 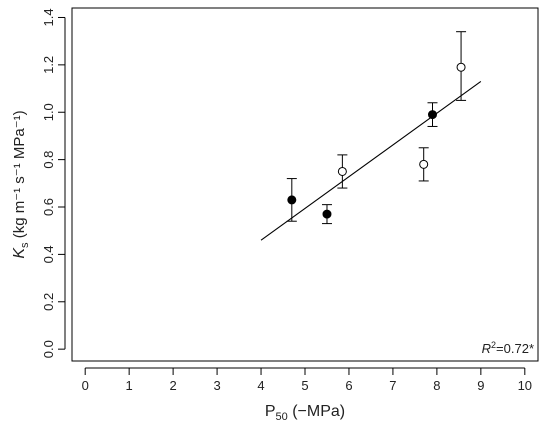 I want to click on r-squared-value: =0.72*, so click(x=515, y=348).